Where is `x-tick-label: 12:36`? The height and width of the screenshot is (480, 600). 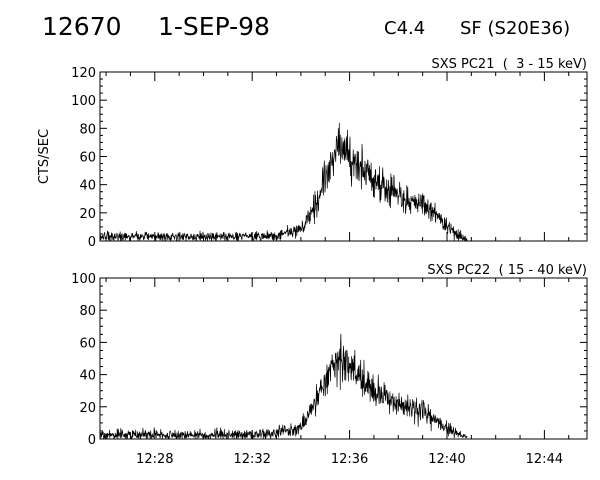
x-tick-label: 12:36 is located at coordinates (349, 459).